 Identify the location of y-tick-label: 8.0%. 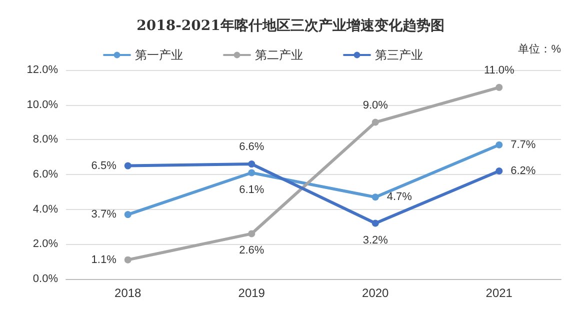
(45, 140).